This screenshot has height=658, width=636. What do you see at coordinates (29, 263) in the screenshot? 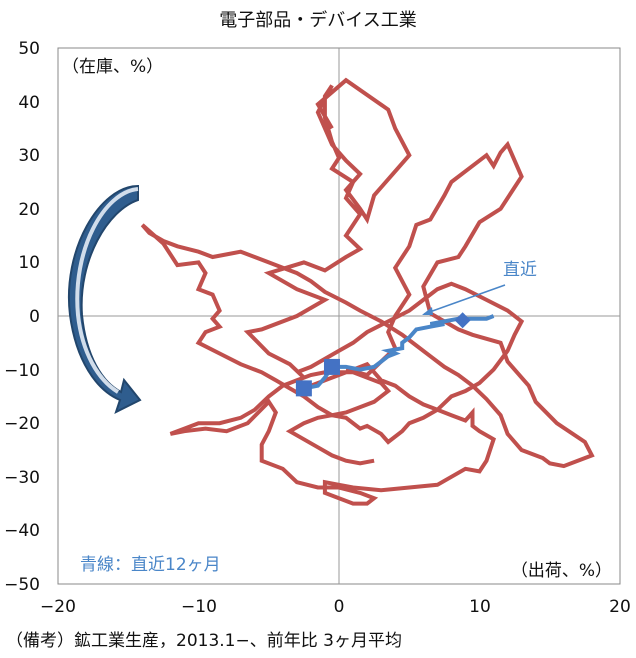
I see `y-tick-label: 10` at bounding box center [29, 263].